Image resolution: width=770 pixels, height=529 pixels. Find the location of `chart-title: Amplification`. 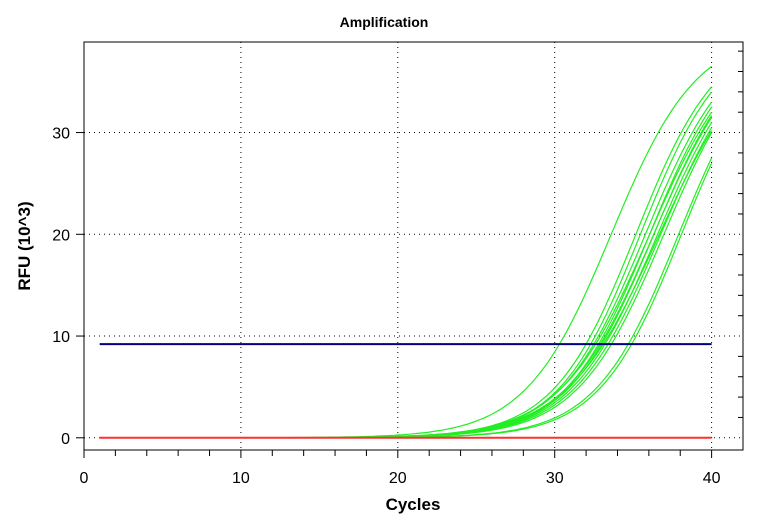

chart-title: Amplification is located at coordinates (384, 22).